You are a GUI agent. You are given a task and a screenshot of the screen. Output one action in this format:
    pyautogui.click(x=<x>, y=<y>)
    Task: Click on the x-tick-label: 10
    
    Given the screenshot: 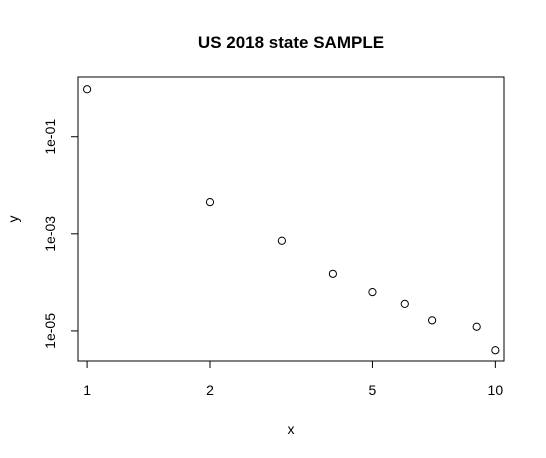 What is the action you would take?
    pyautogui.click(x=496, y=390)
    